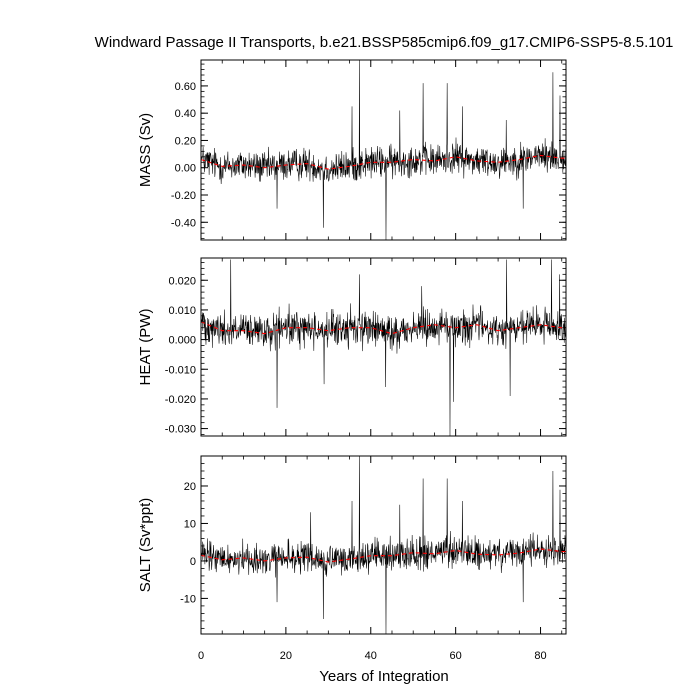  I want to click on y-axis-label-heat: HEAT (PW), so click(145, 347).